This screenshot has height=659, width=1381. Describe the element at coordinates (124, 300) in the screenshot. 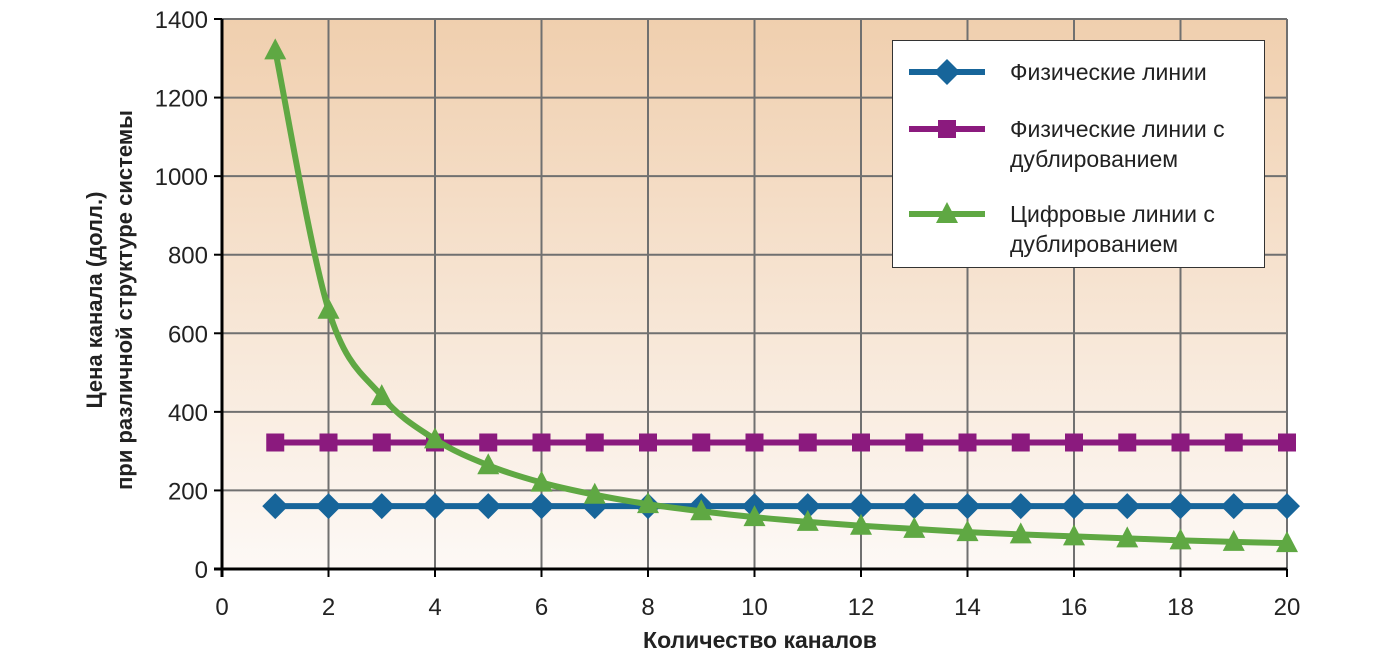

I see `y-axis-label: при различной структуре системы` at that location.